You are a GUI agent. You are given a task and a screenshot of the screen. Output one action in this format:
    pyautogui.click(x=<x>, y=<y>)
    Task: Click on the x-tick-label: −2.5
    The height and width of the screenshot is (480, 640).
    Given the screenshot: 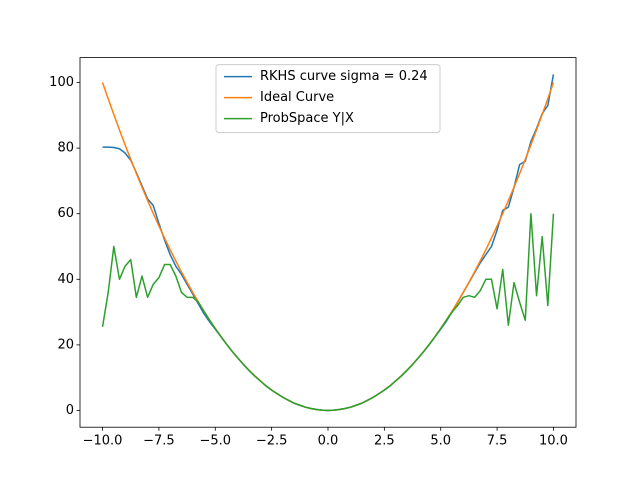 What is the action you would take?
    pyautogui.click(x=272, y=441)
    